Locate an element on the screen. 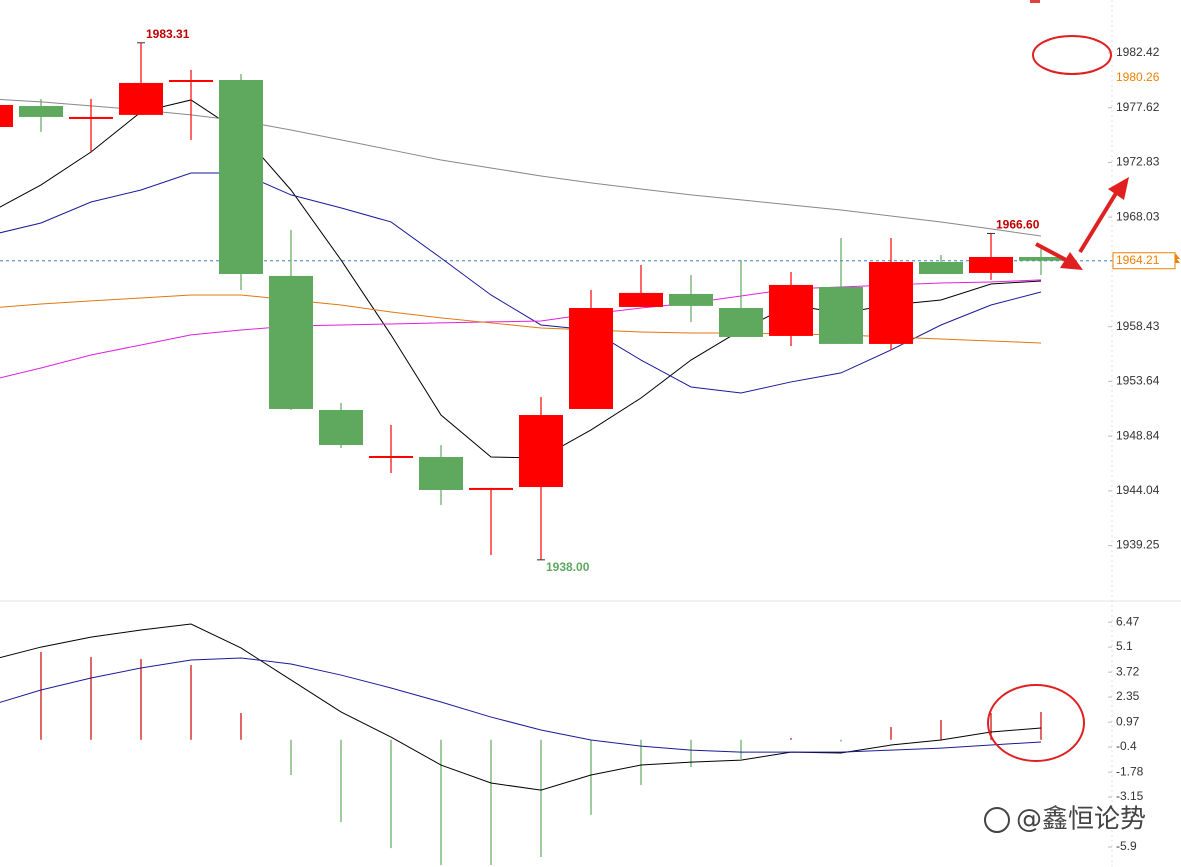 The image size is (1181, 867). marker is located at coordinates (1035, 1).